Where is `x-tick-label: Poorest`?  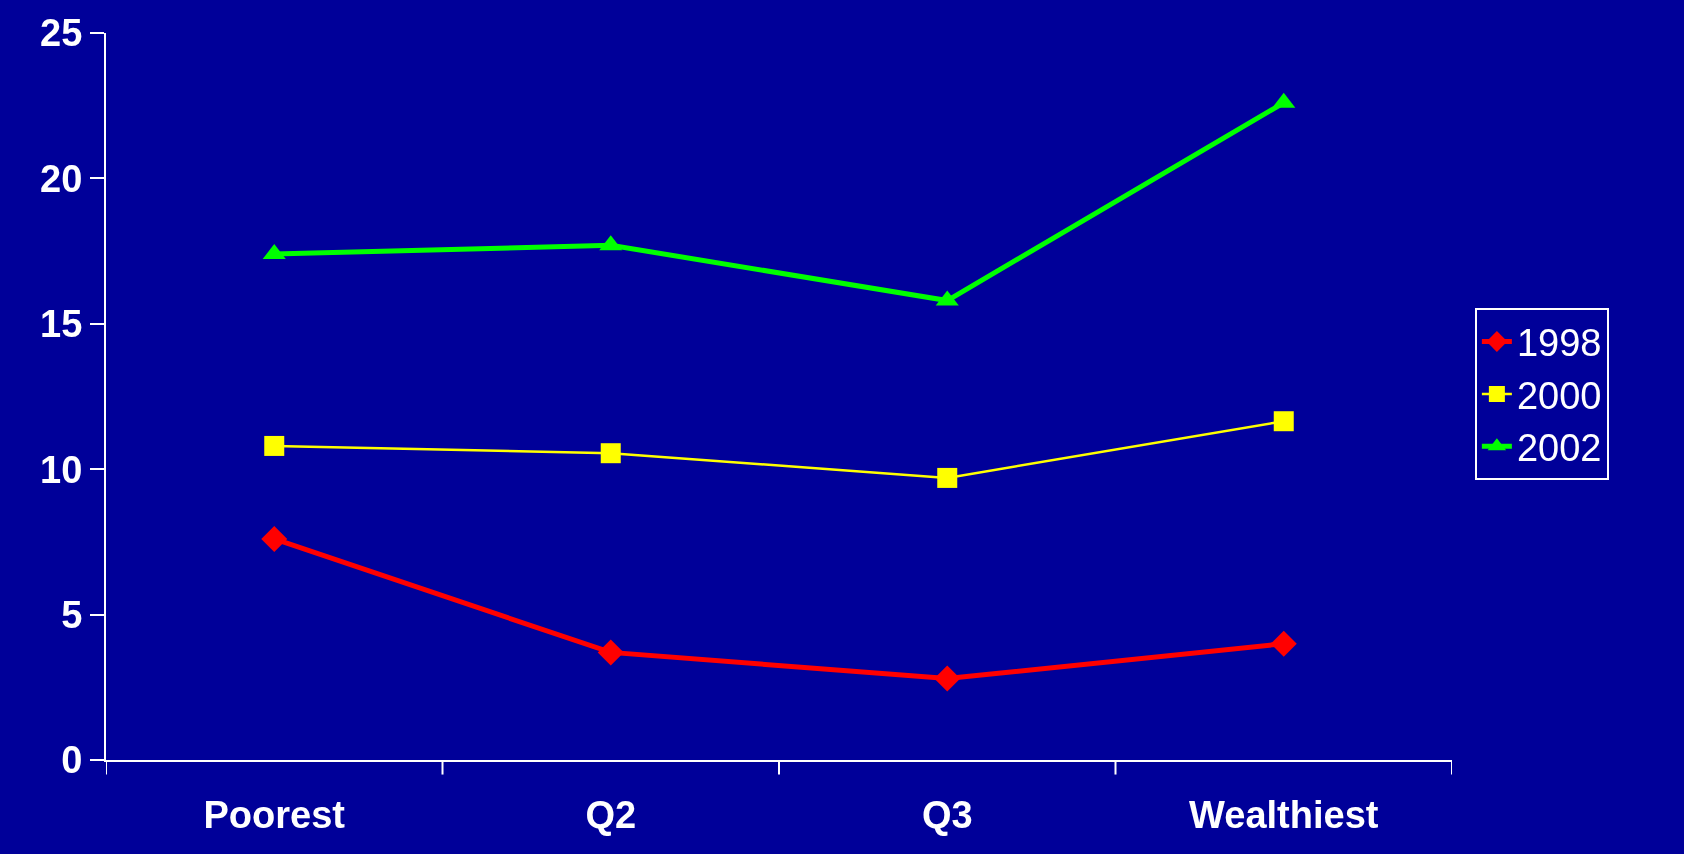
x-tick-label: Poorest is located at coordinates (274, 814).